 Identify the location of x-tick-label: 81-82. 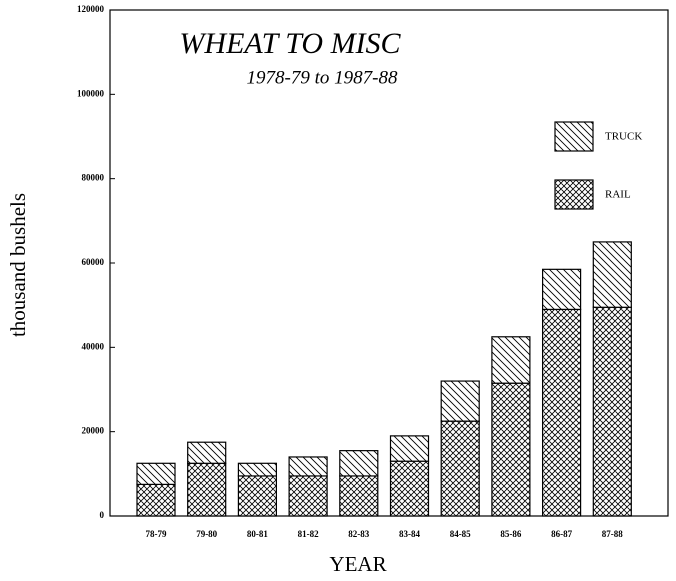
(308, 534).